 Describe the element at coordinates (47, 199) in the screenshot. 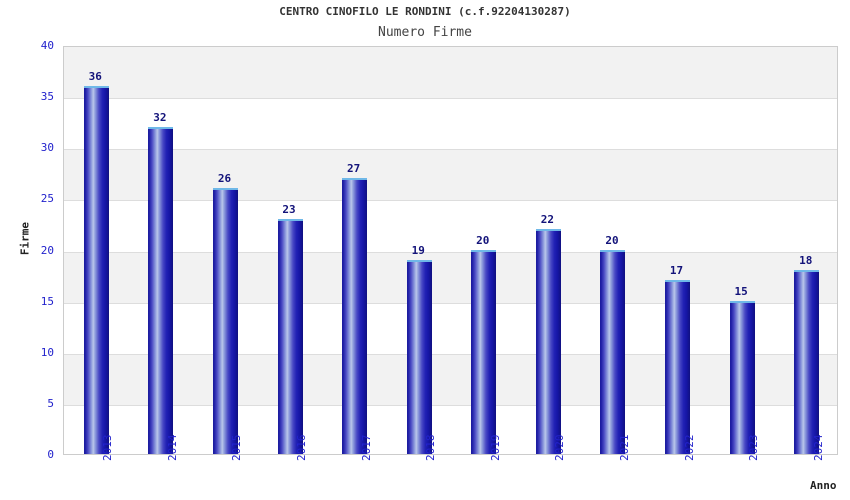

I see `y-tick-label: 25` at that location.